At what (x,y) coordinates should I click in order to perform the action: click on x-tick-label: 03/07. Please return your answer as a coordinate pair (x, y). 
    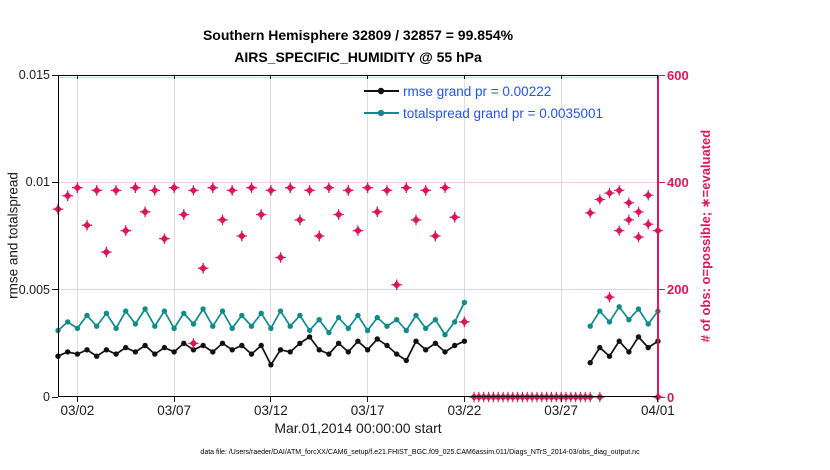
    Looking at the image, I should click on (174, 410).